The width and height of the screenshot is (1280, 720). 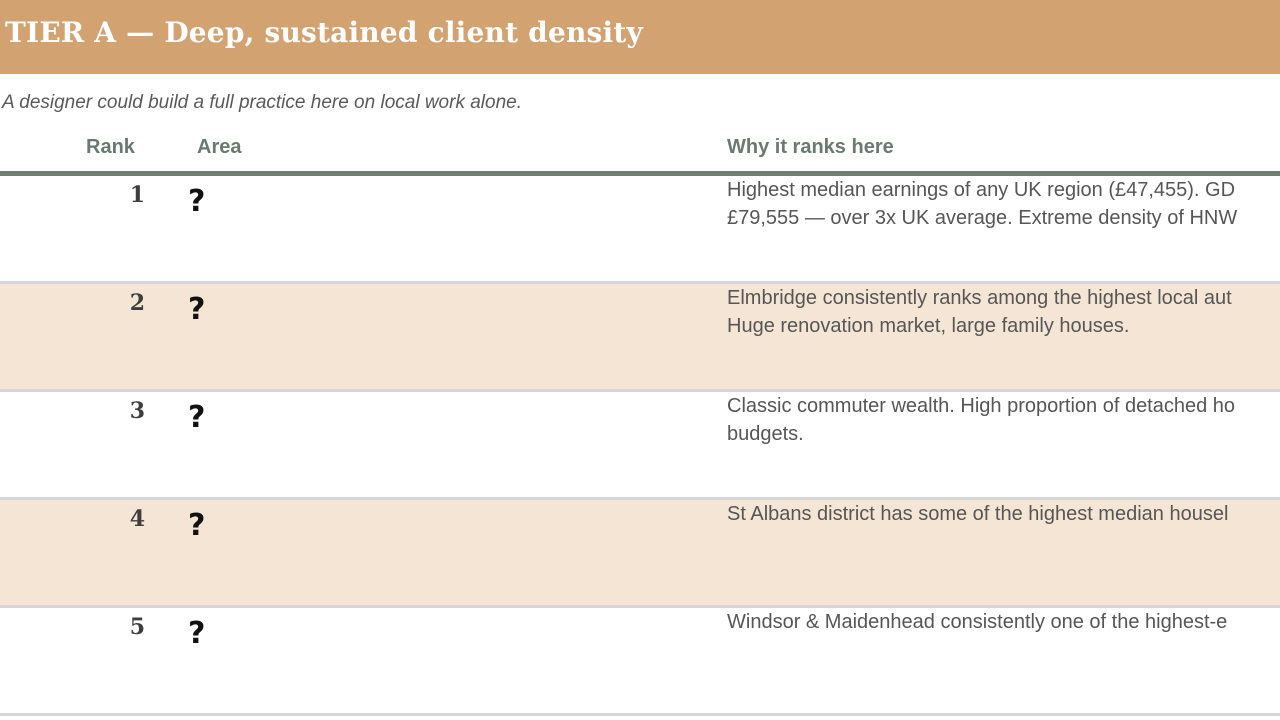 I want to click on column-header-why: Why it ranks here, so click(x=810, y=147).